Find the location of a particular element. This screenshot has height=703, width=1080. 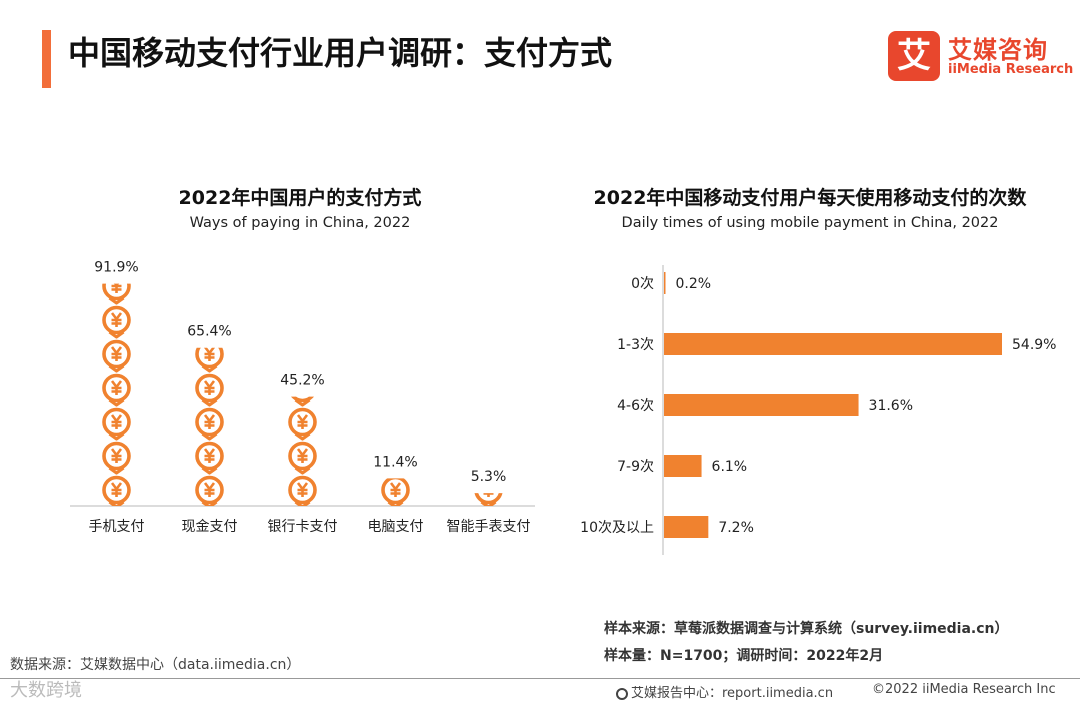

data-label: 31.6% is located at coordinates (891, 406).